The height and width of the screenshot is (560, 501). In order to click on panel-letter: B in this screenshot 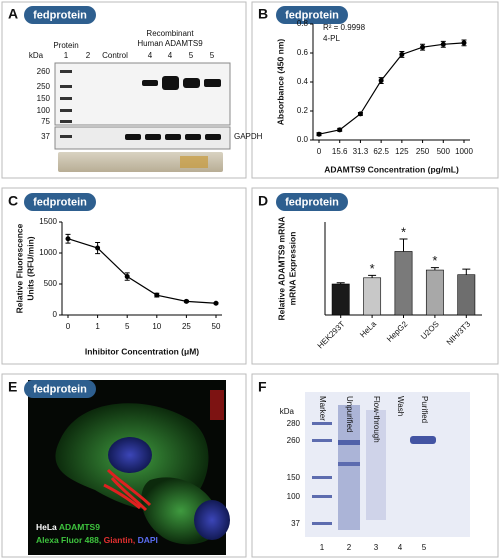, I will do `click(263, 14)`.